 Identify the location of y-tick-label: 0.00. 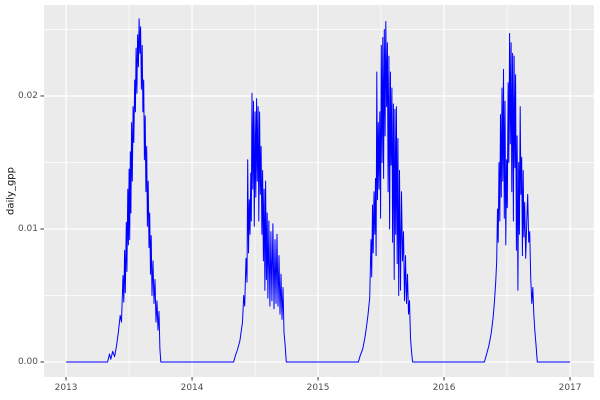
(27, 361).